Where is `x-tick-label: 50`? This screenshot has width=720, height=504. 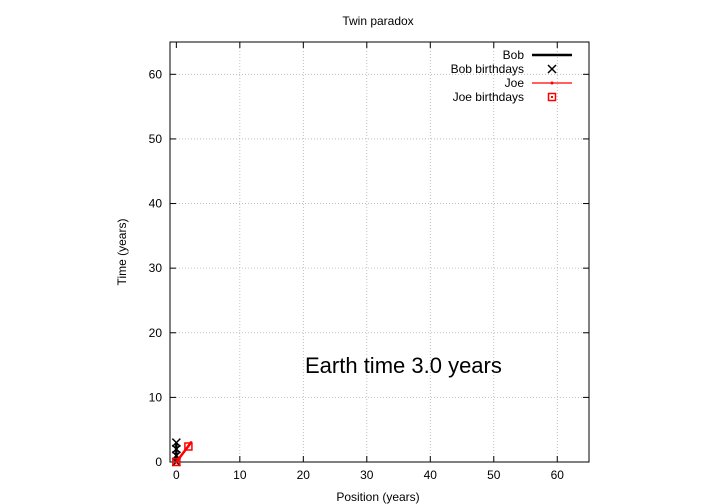
x-tick-label: 50 is located at coordinates (494, 475).